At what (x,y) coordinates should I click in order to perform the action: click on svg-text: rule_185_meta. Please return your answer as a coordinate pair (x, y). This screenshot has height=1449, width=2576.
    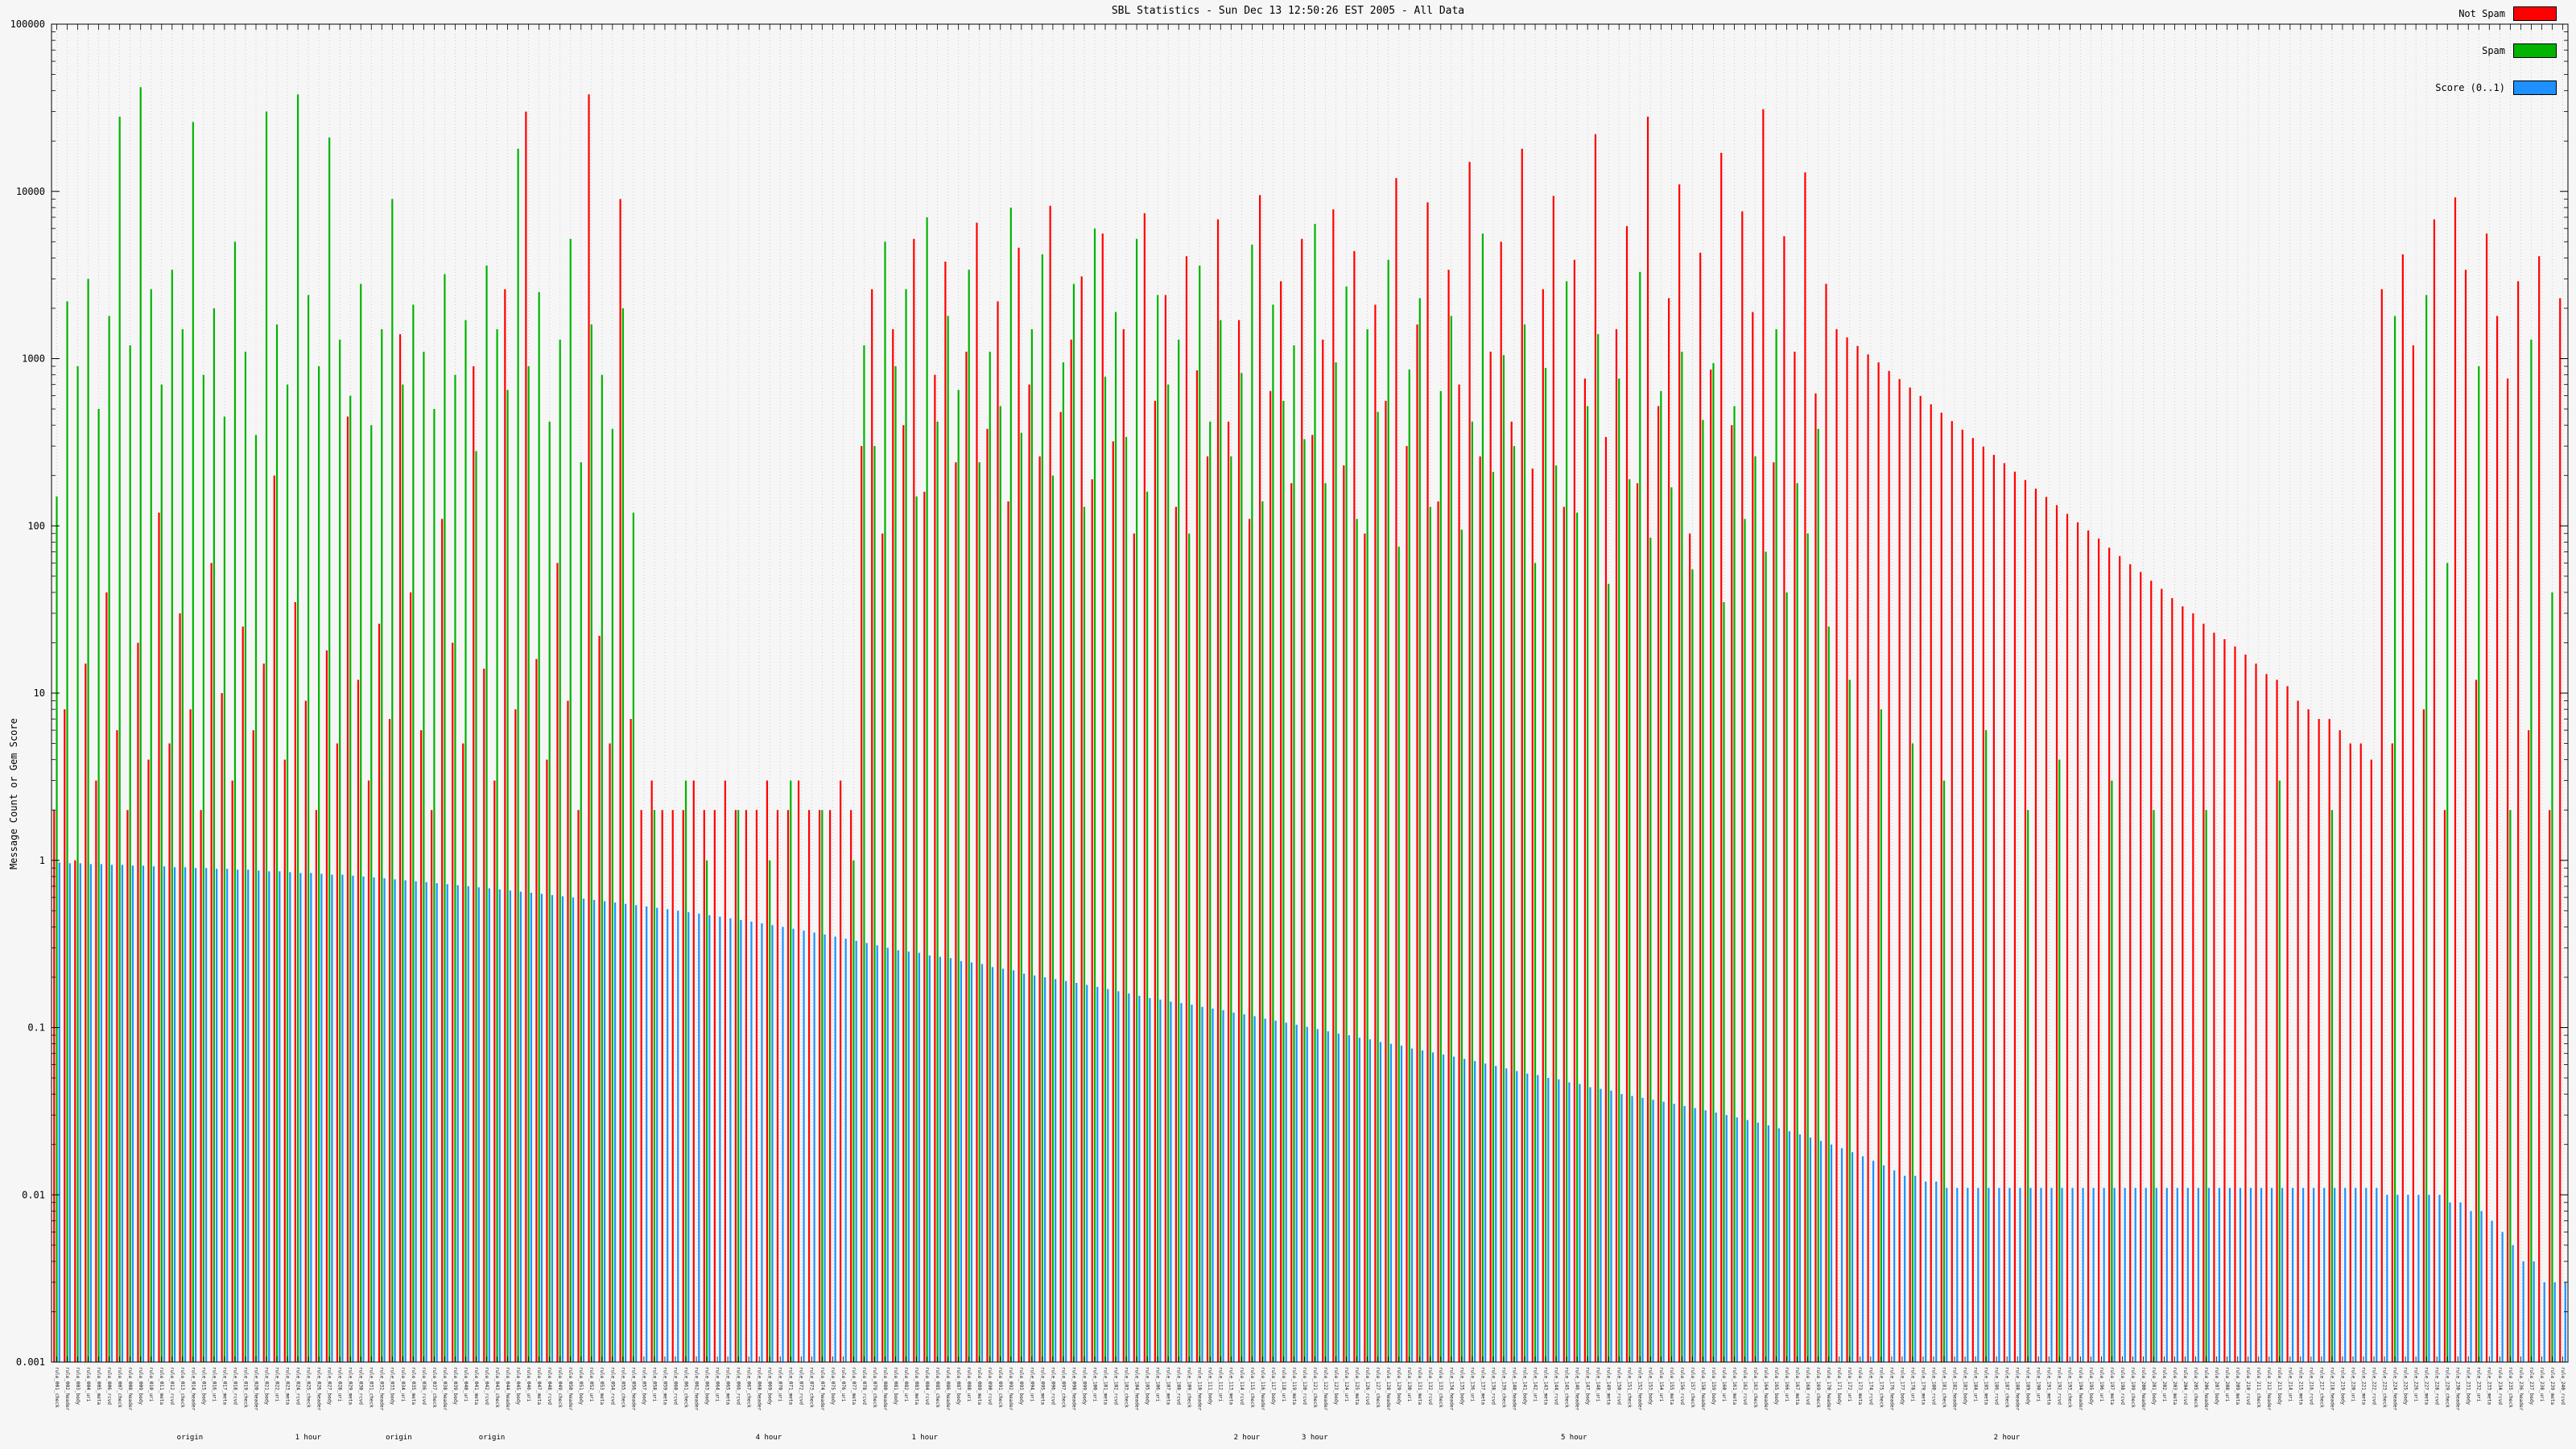
    Looking at the image, I should click on (1986, 1386).